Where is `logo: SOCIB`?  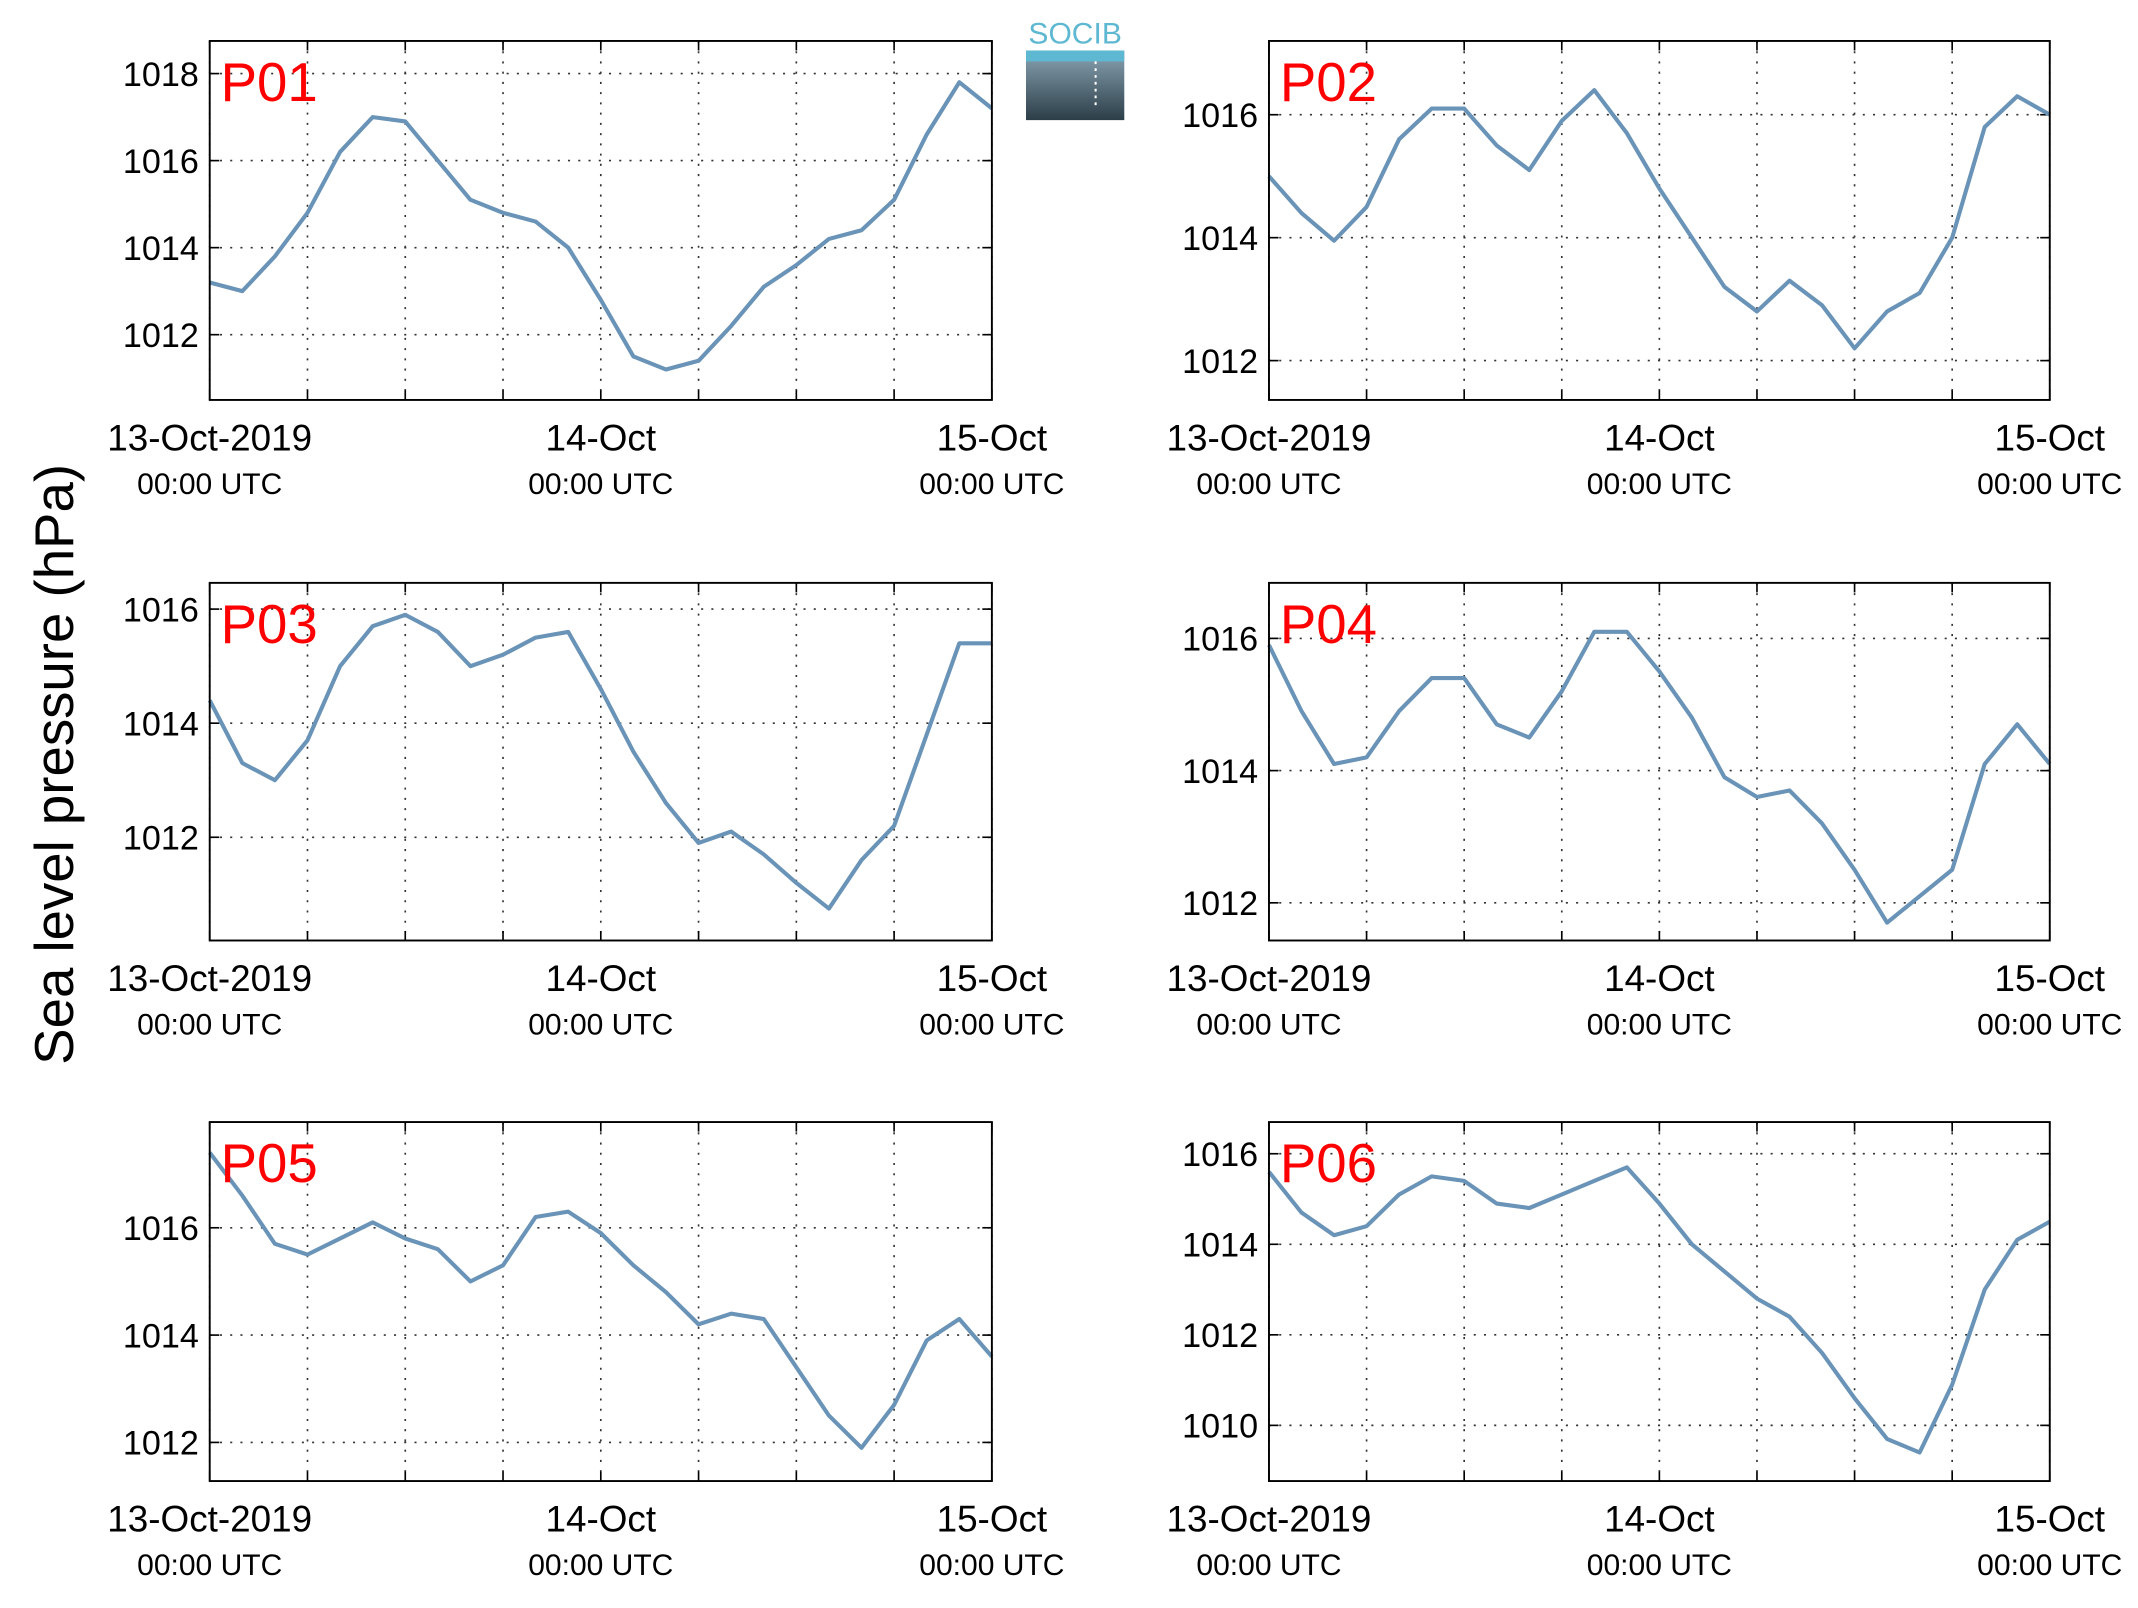 logo: SOCIB is located at coordinates (1075, 69).